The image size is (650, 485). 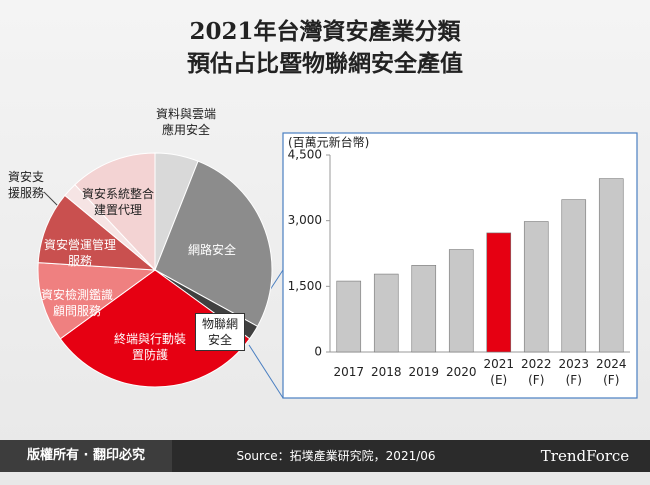 What do you see at coordinates (79, 253) in the screenshot?
I see `slice-label: 資安營運管理服務` at bounding box center [79, 253].